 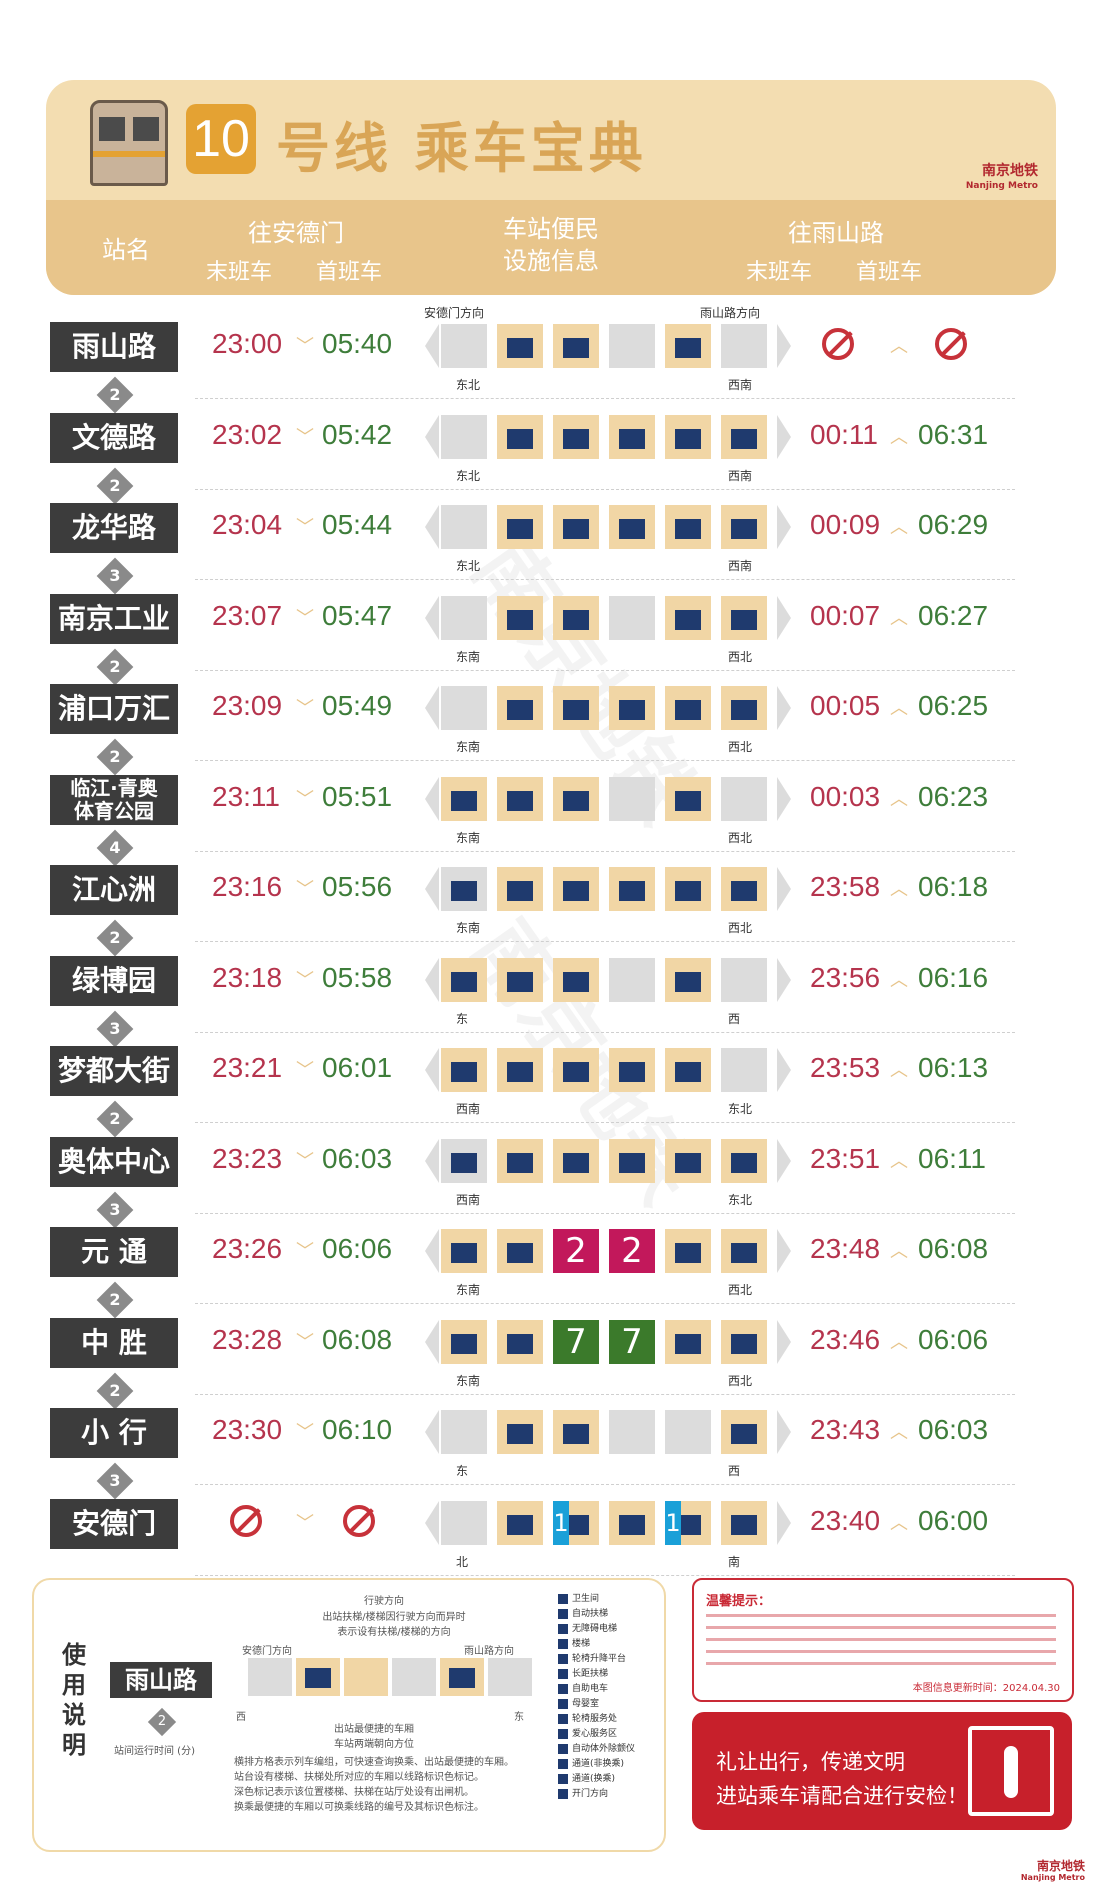 I want to click on legend-travel-direction: 行驶方向, so click(x=384, y=1601).